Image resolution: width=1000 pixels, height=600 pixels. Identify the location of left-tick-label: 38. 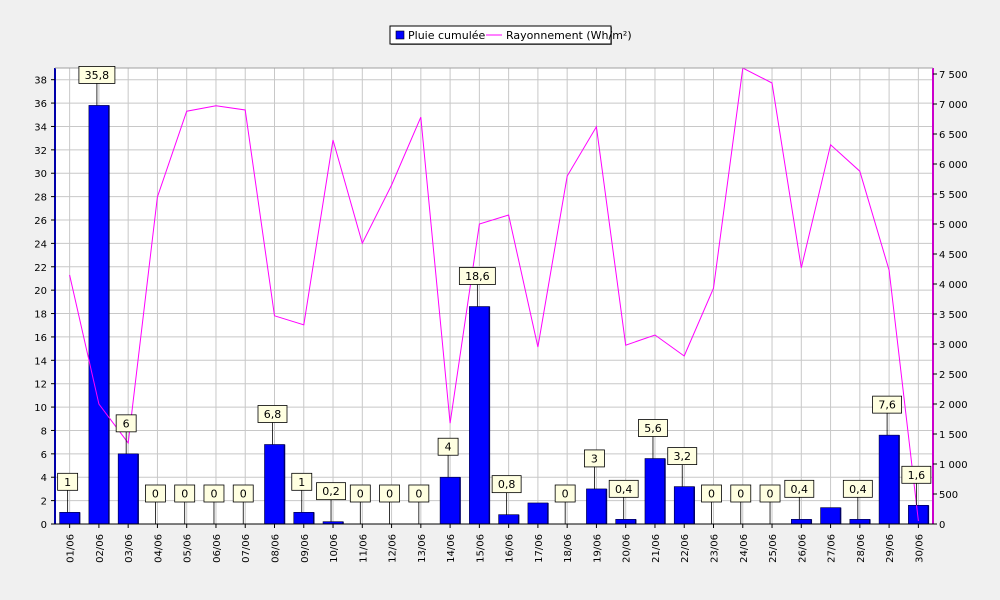
(40, 81).